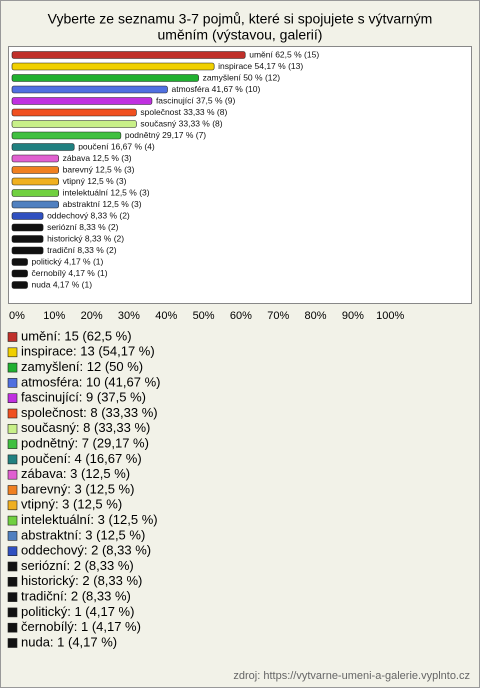  Describe the element at coordinates (241, 316) in the screenshot. I see `x-tick-label: 60%` at that location.